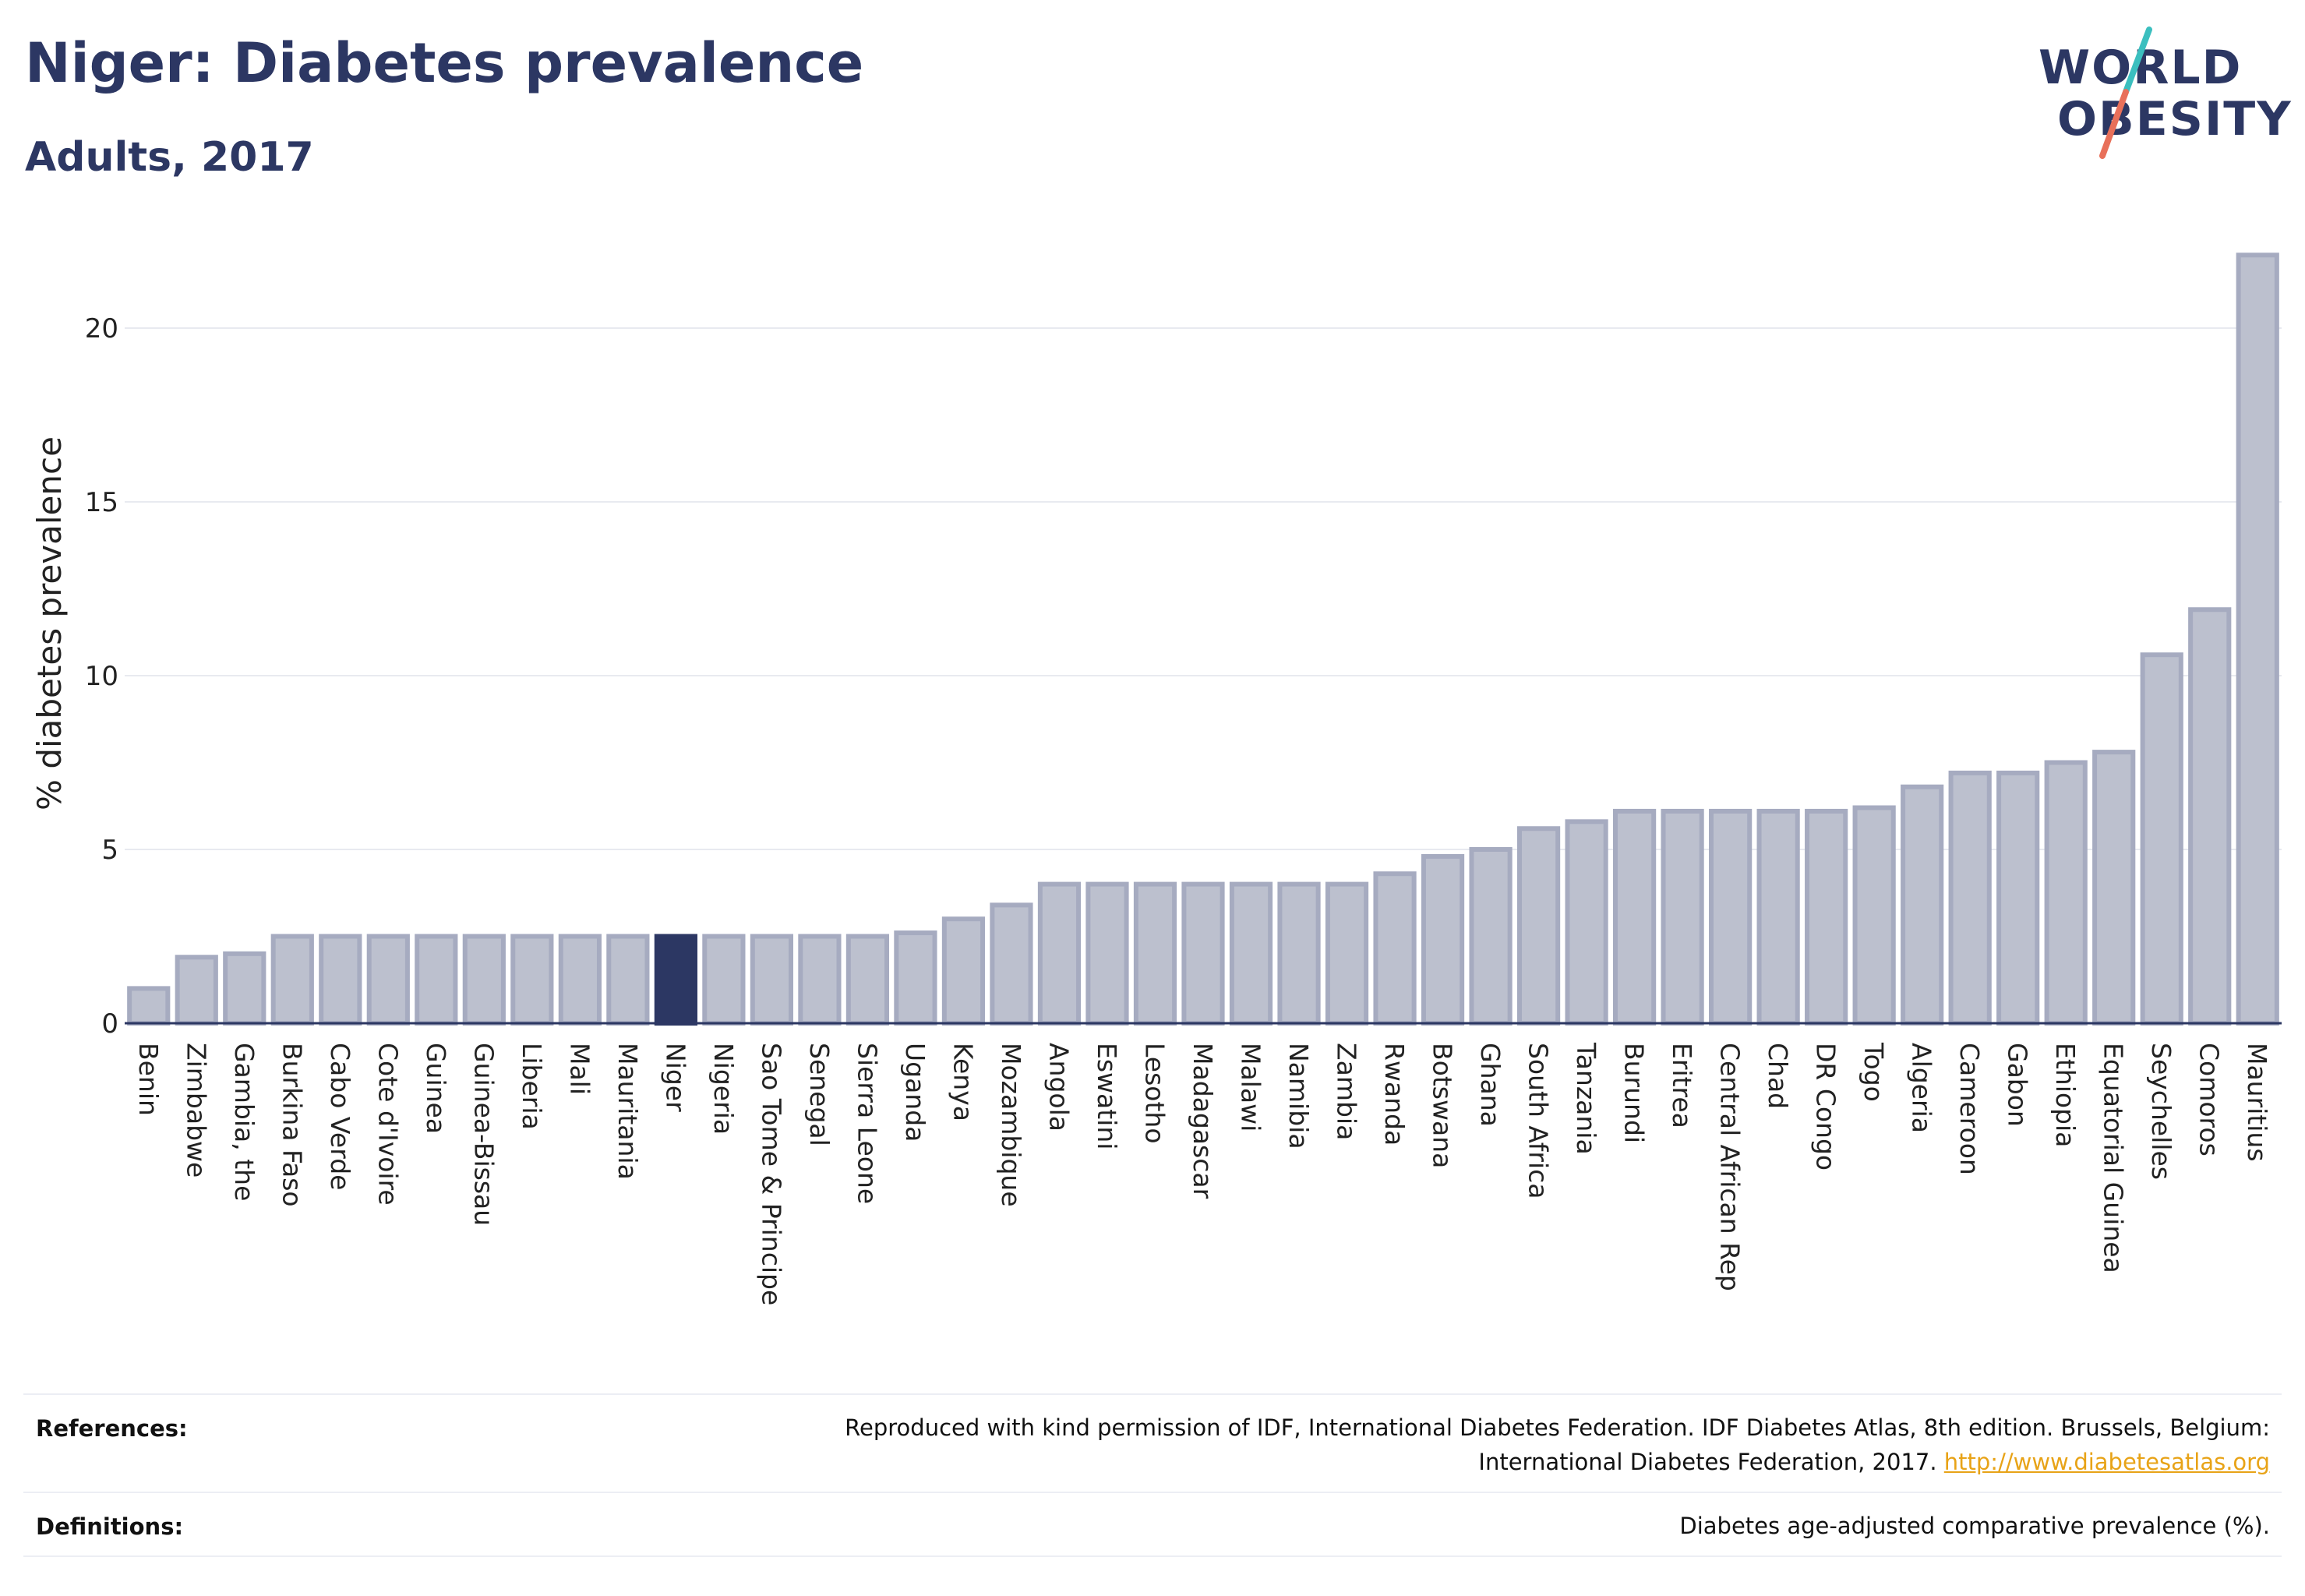 Image resolution: width=2305 pixels, height=1596 pixels. What do you see at coordinates (675, 1077) in the screenshot?
I see `x-tick-label: Niger` at bounding box center [675, 1077].